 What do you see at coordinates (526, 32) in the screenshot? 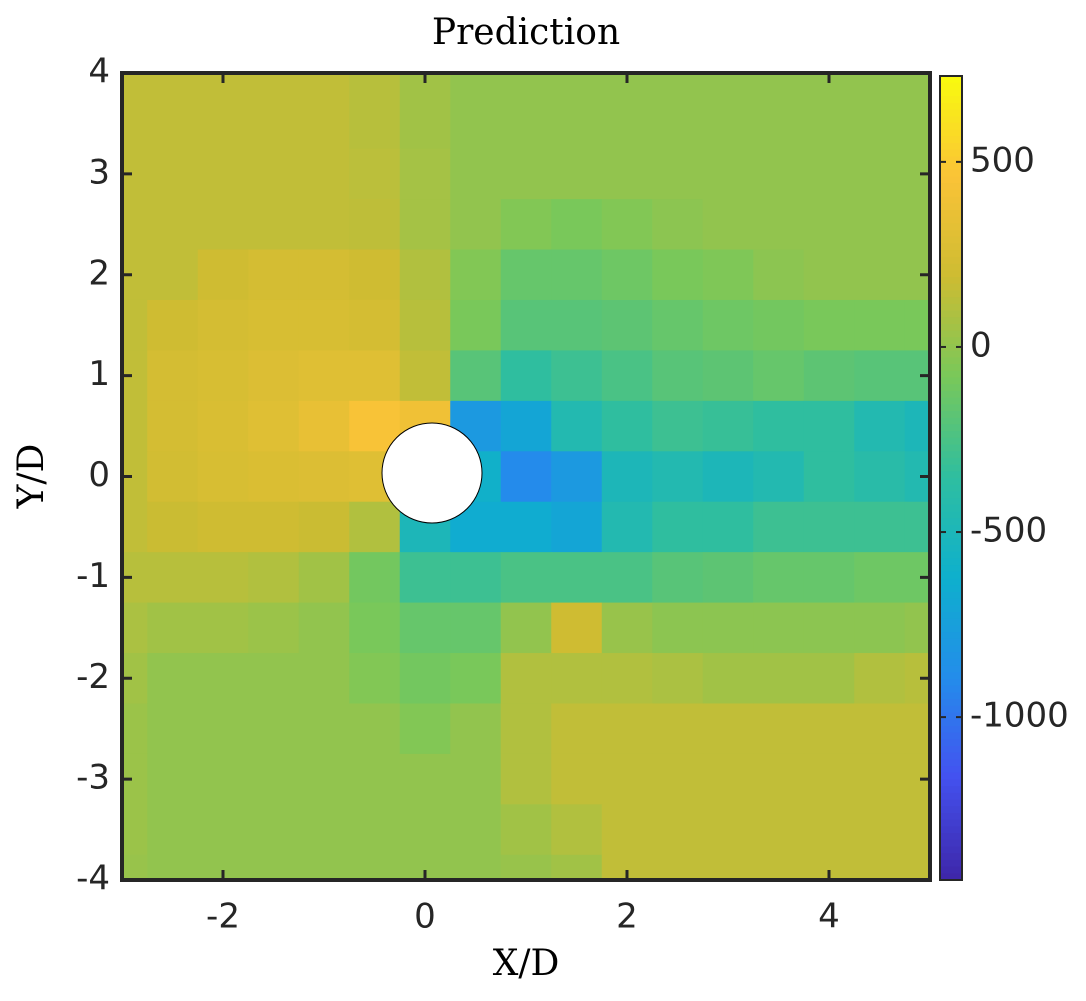
I see `chart-title: Prediction` at bounding box center [526, 32].